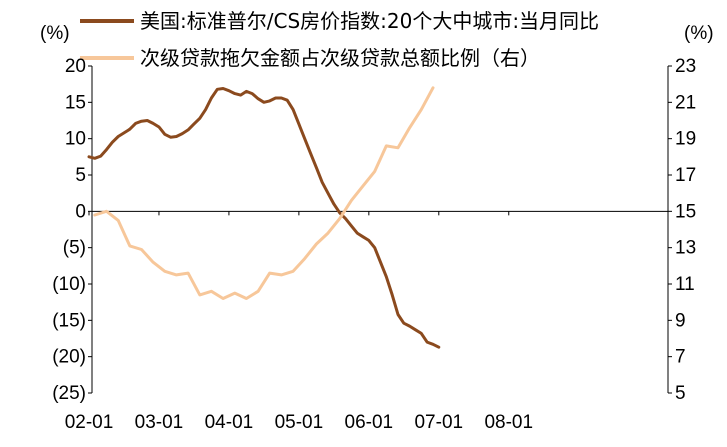 This screenshot has width=727, height=447. What do you see at coordinates (508, 422) in the screenshot?
I see `x-tick-label: 08-01` at bounding box center [508, 422].